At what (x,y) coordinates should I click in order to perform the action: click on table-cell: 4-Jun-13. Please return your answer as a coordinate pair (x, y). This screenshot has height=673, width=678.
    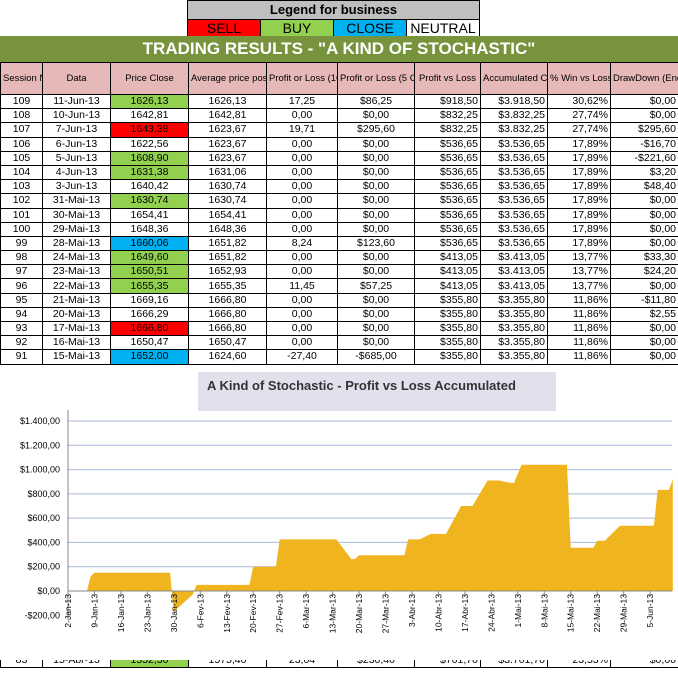
    Looking at the image, I should click on (76, 172).